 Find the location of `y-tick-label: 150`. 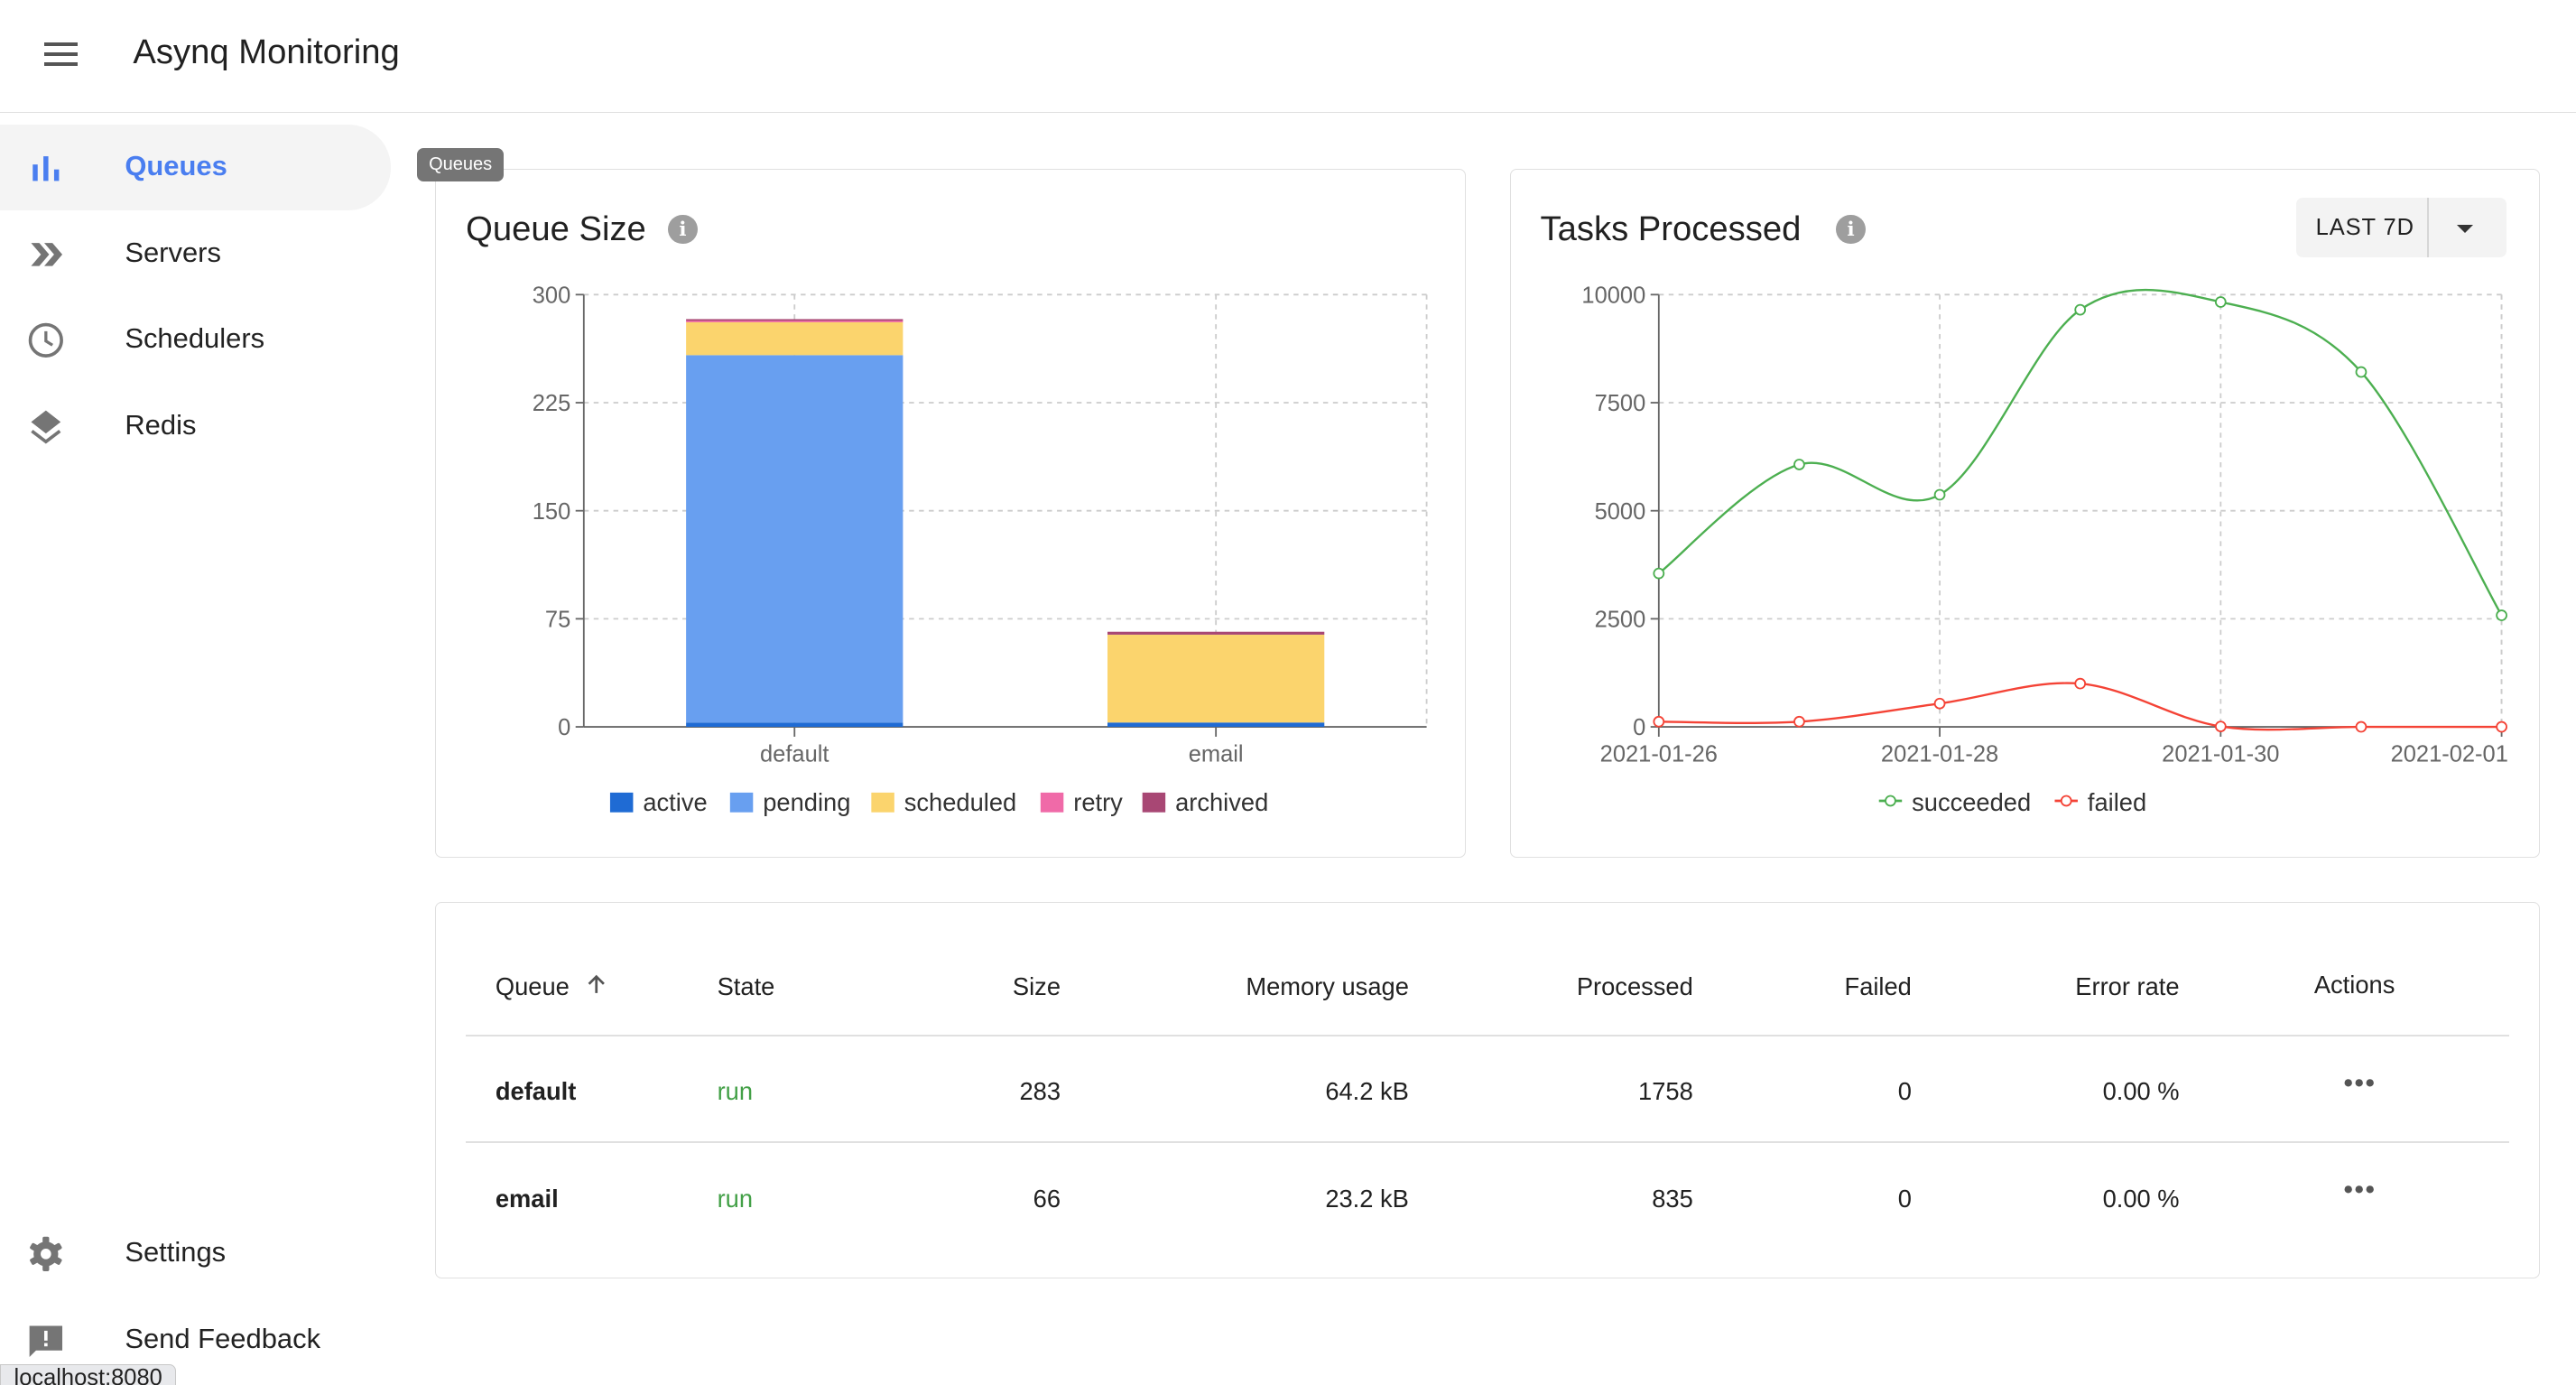

y-tick-label: 150 is located at coordinates (552, 512).